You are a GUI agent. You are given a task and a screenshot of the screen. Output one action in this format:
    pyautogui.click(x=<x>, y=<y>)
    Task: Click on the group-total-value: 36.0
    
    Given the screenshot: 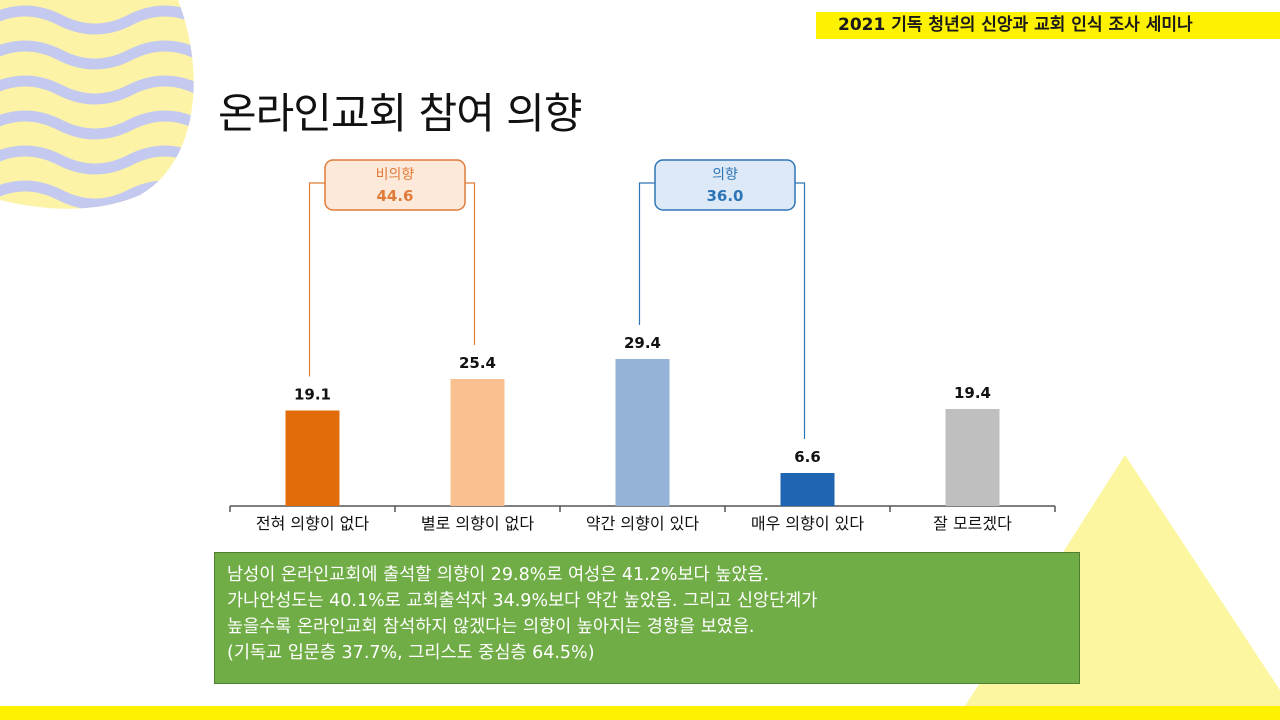 What is the action you would take?
    pyautogui.click(x=724, y=196)
    